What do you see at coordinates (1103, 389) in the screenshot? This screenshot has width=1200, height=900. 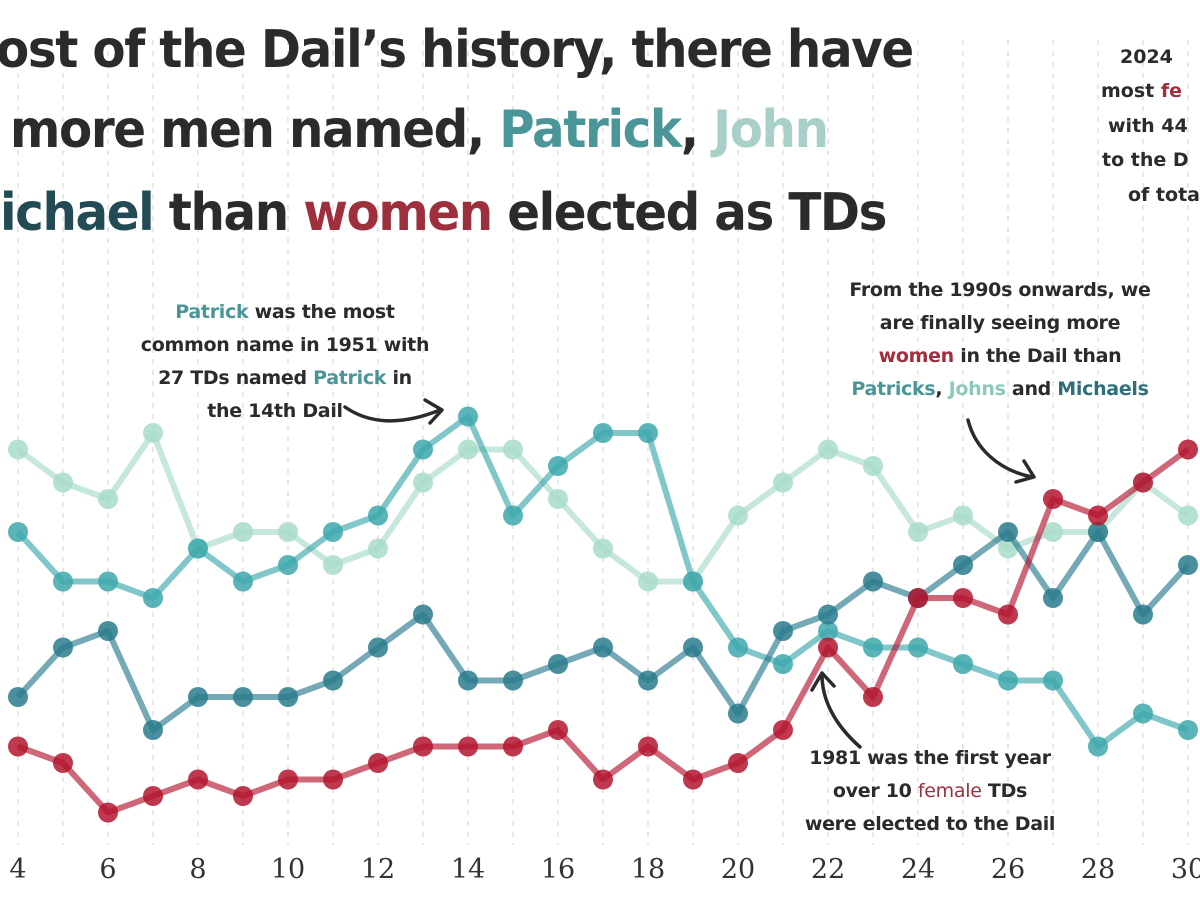 I see `ann-michaels: Michaels` at bounding box center [1103, 389].